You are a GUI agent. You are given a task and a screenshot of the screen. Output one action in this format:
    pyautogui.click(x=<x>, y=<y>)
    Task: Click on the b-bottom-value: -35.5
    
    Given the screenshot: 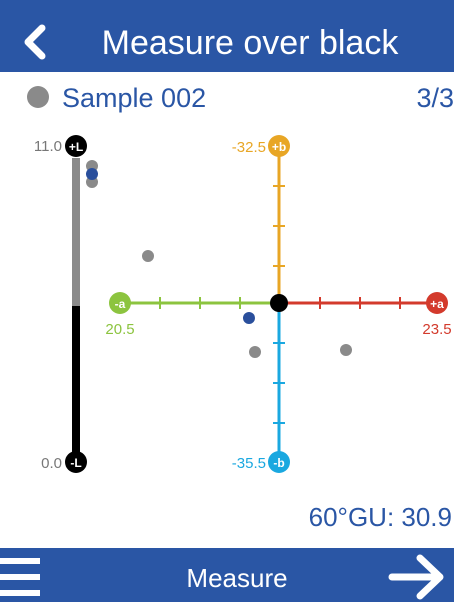 What is the action you would take?
    pyautogui.click(x=249, y=463)
    